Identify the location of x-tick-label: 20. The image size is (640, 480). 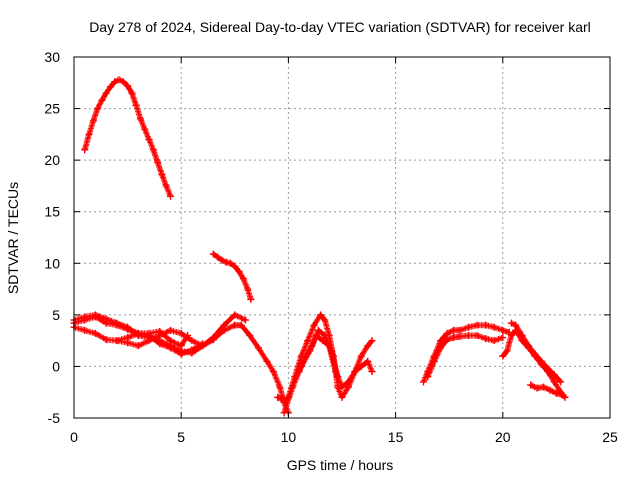
(503, 437).